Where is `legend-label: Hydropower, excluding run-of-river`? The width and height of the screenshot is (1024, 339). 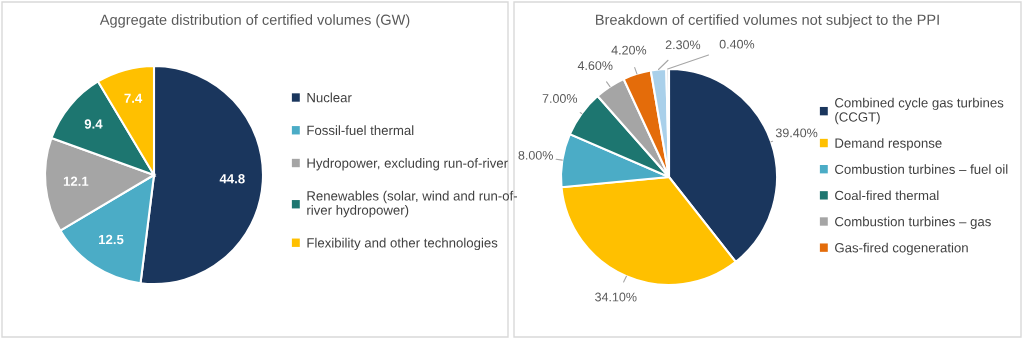 legend-label: Hydropower, excluding run-of-river is located at coordinates (407, 164).